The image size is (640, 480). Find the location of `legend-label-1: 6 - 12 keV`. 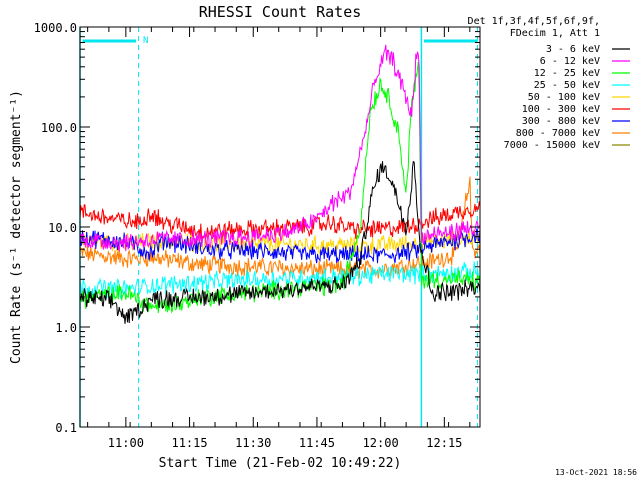

legend-label-1: 6 - 12 keV is located at coordinates (570, 61).